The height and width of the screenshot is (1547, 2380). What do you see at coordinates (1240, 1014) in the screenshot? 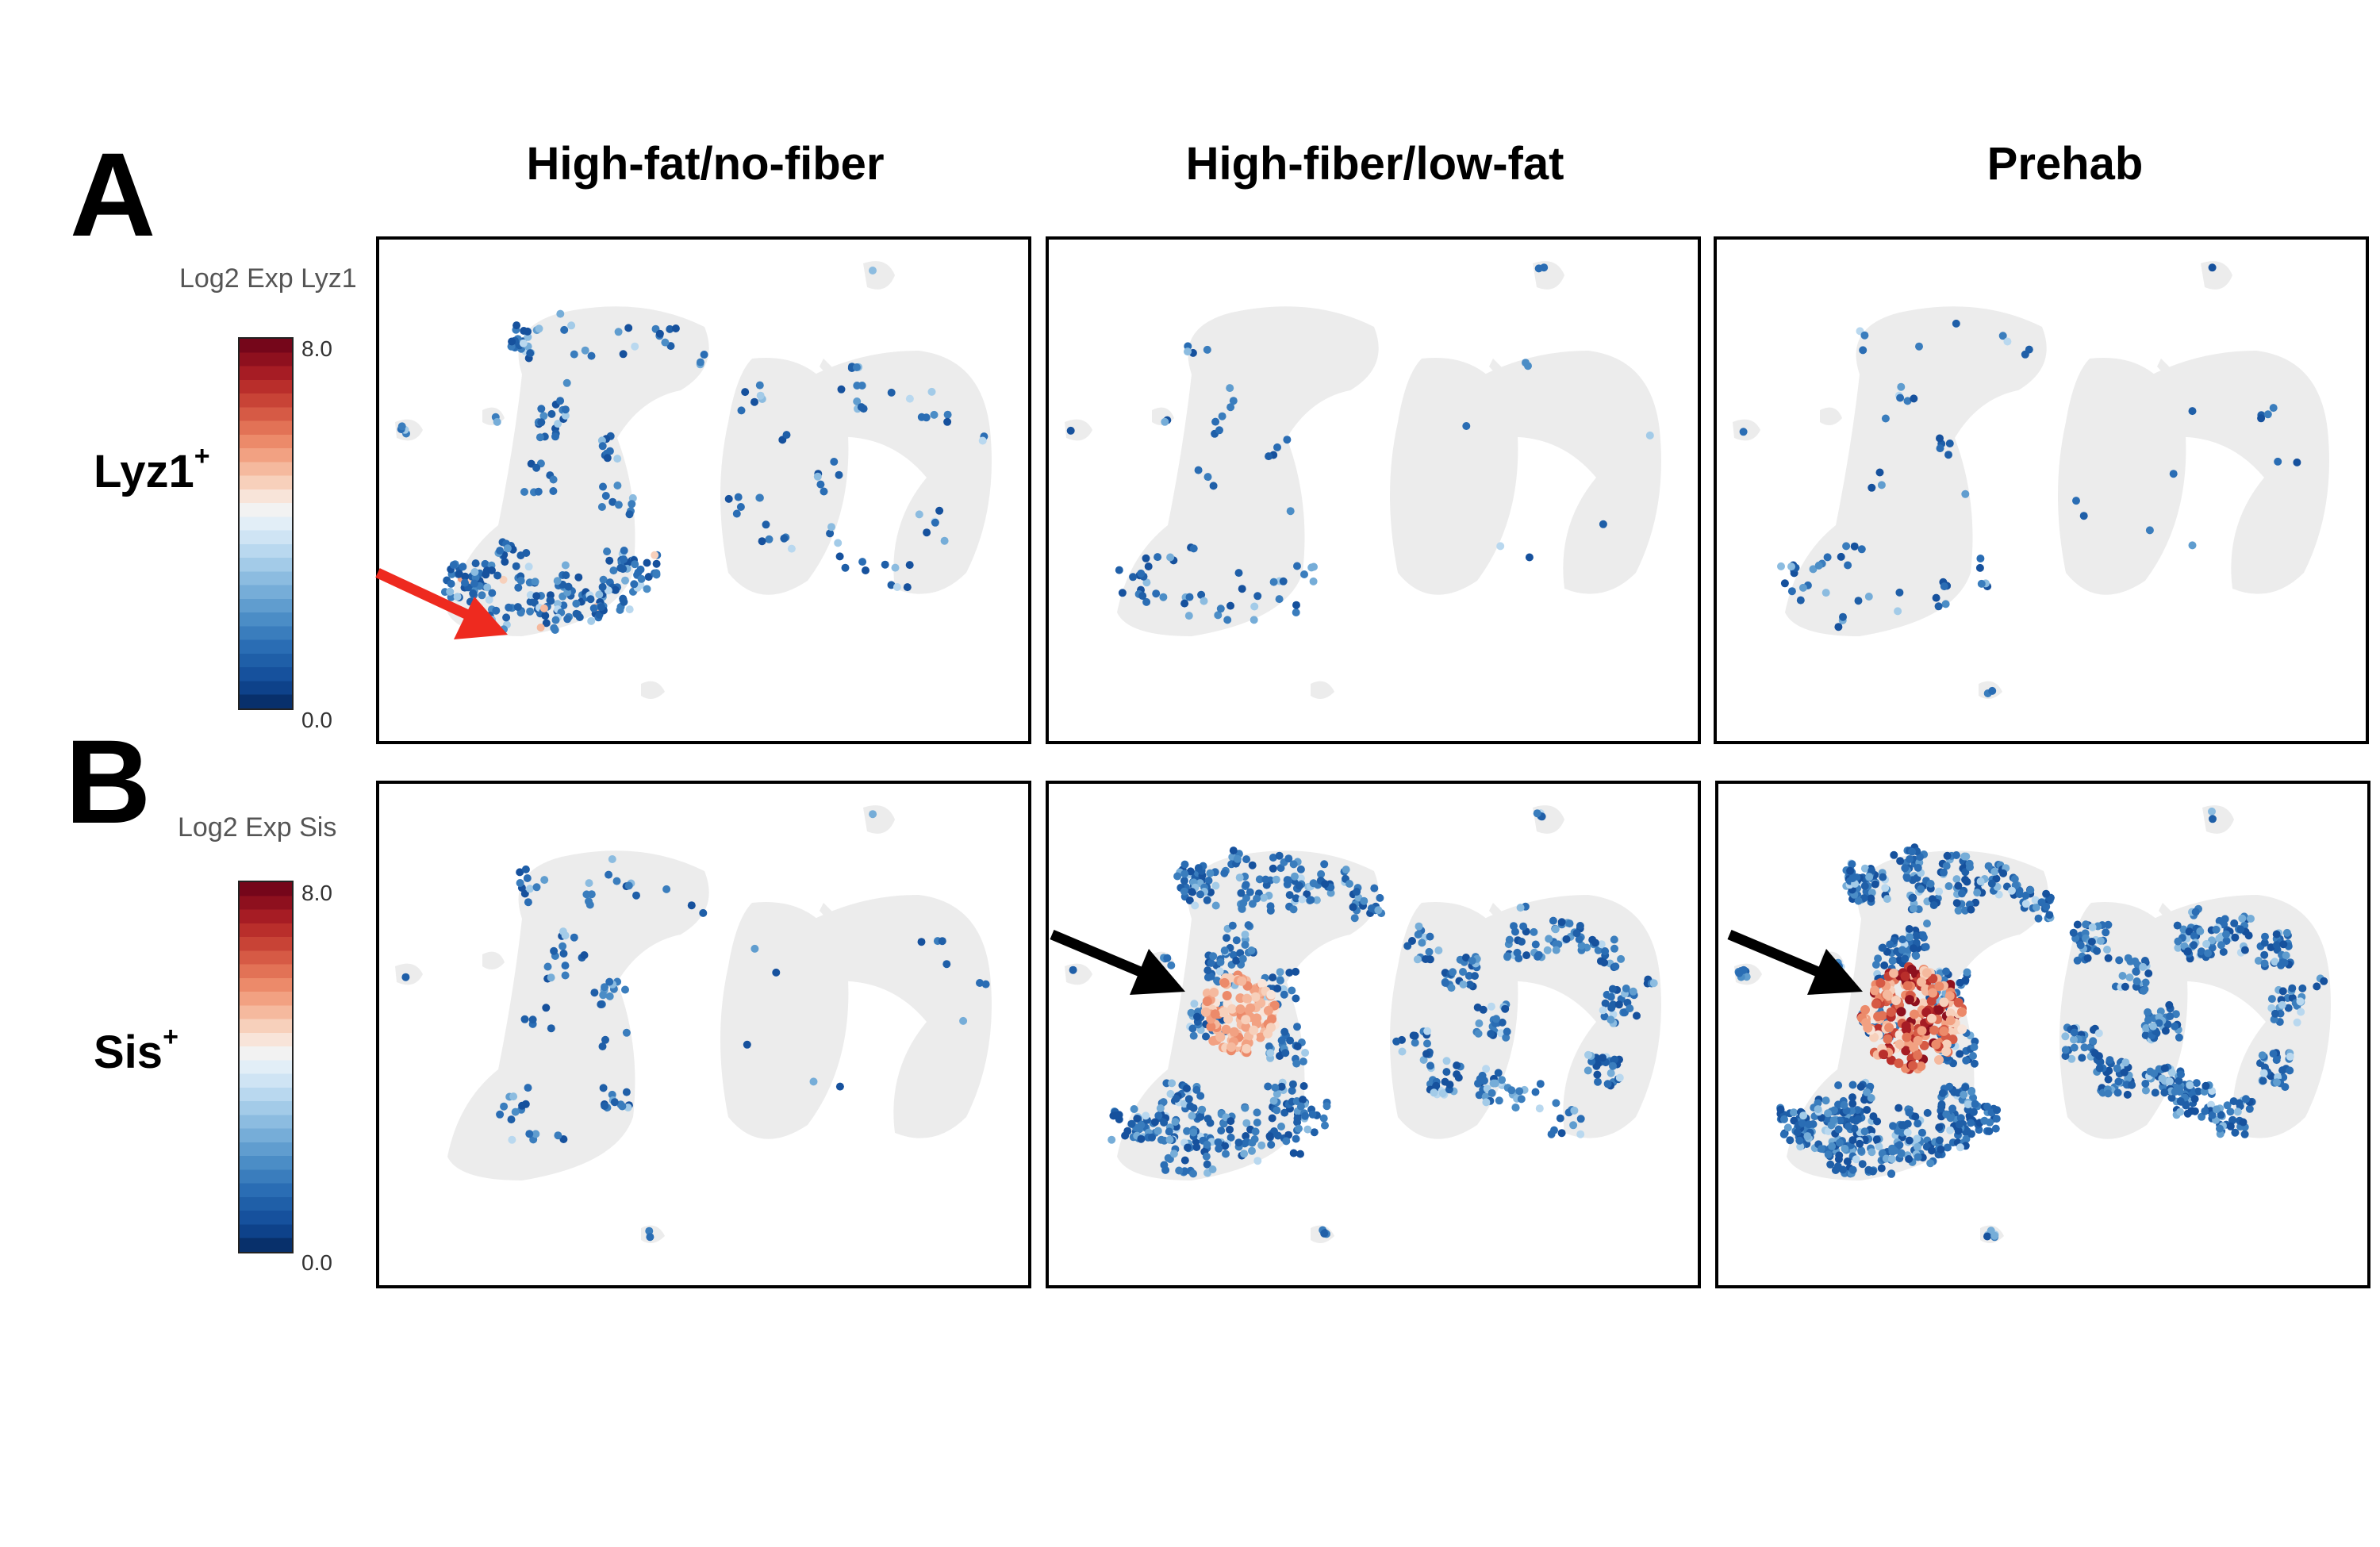
I see `sis-high-fiber-hotspot` at bounding box center [1240, 1014].